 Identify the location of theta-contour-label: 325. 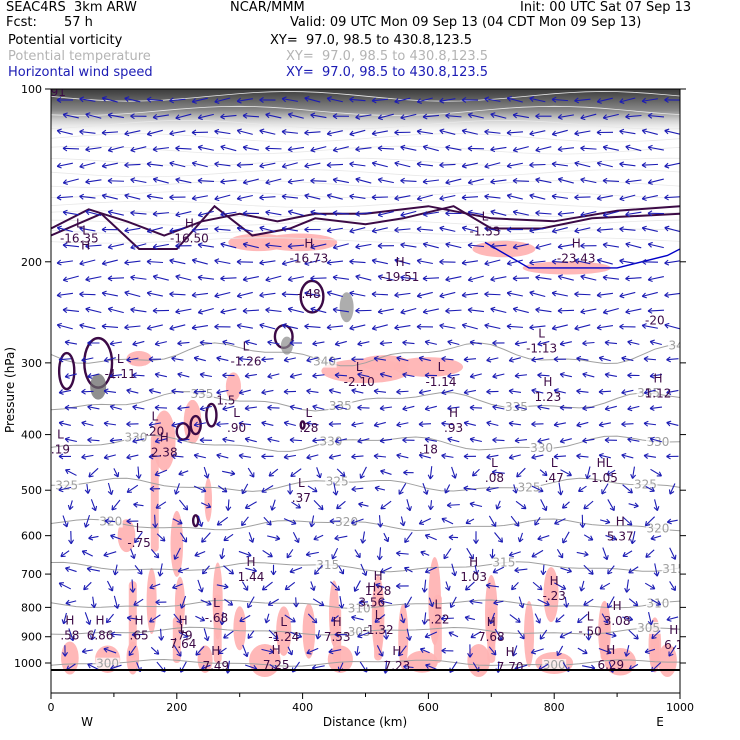
(66, 485).